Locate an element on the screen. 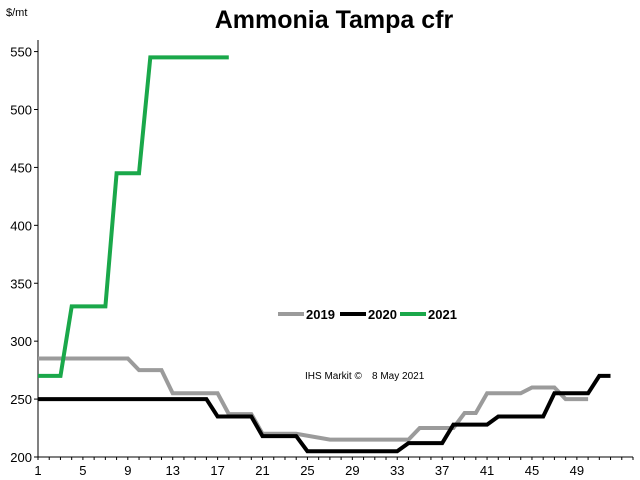 This screenshot has height=480, width=640. x-tick-label: 5 is located at coordinates (82, 470).